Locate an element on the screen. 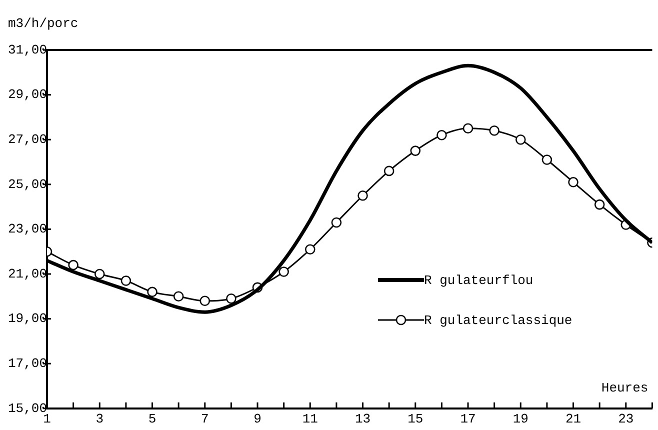 The width and height of the screenshot is (658, 430). x-tick-label: 21 is located at coordinates (573, 419).